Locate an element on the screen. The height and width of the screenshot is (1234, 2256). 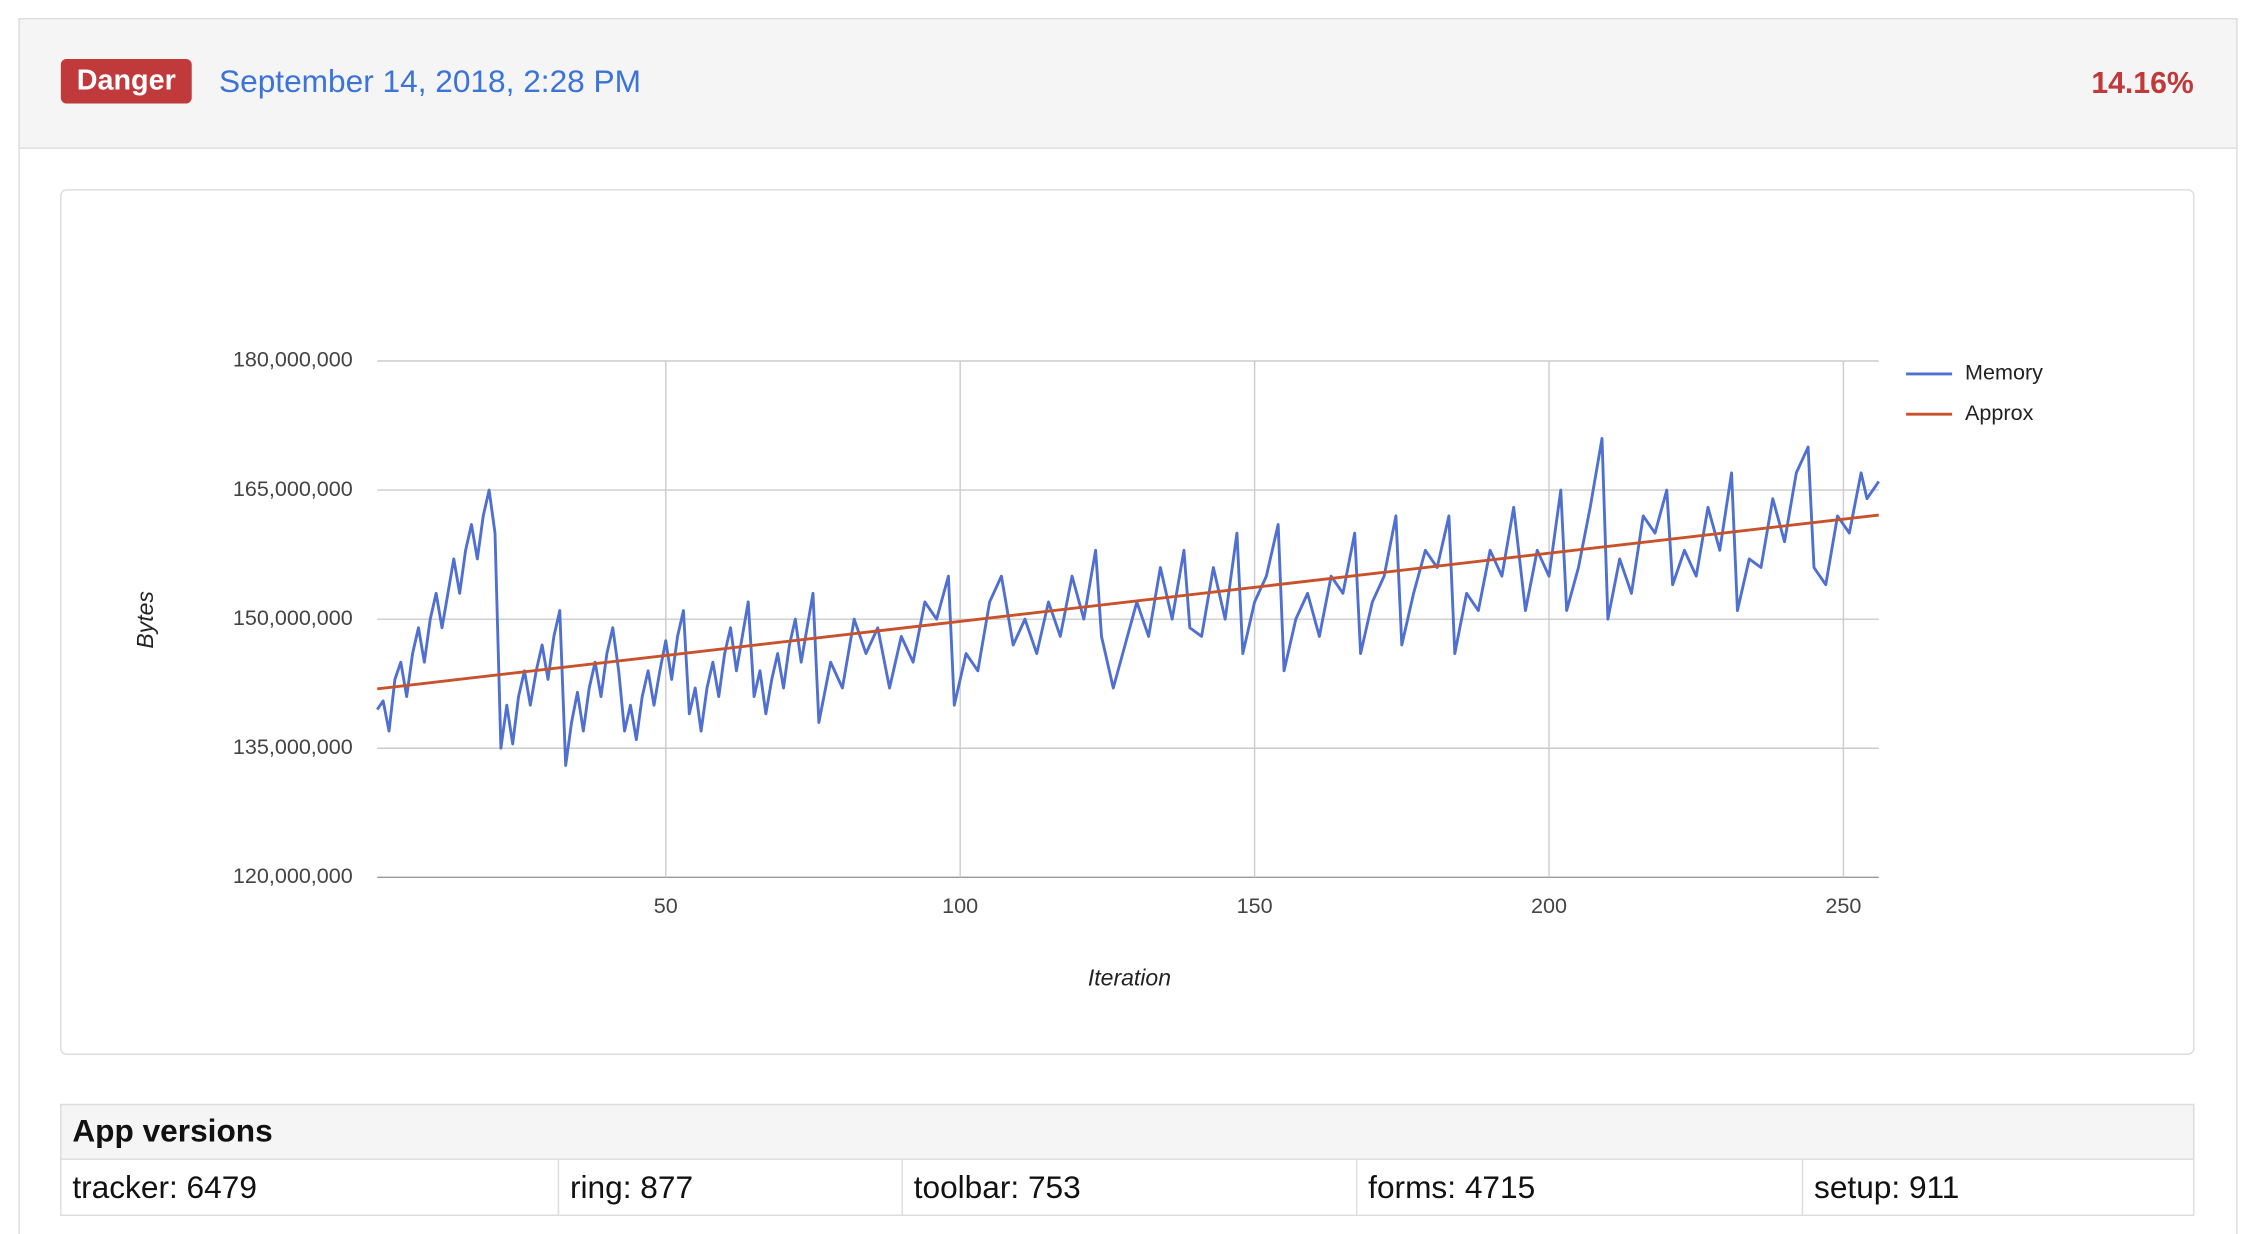
x-tick-label: 250 is located at coordinates (1843, 905).